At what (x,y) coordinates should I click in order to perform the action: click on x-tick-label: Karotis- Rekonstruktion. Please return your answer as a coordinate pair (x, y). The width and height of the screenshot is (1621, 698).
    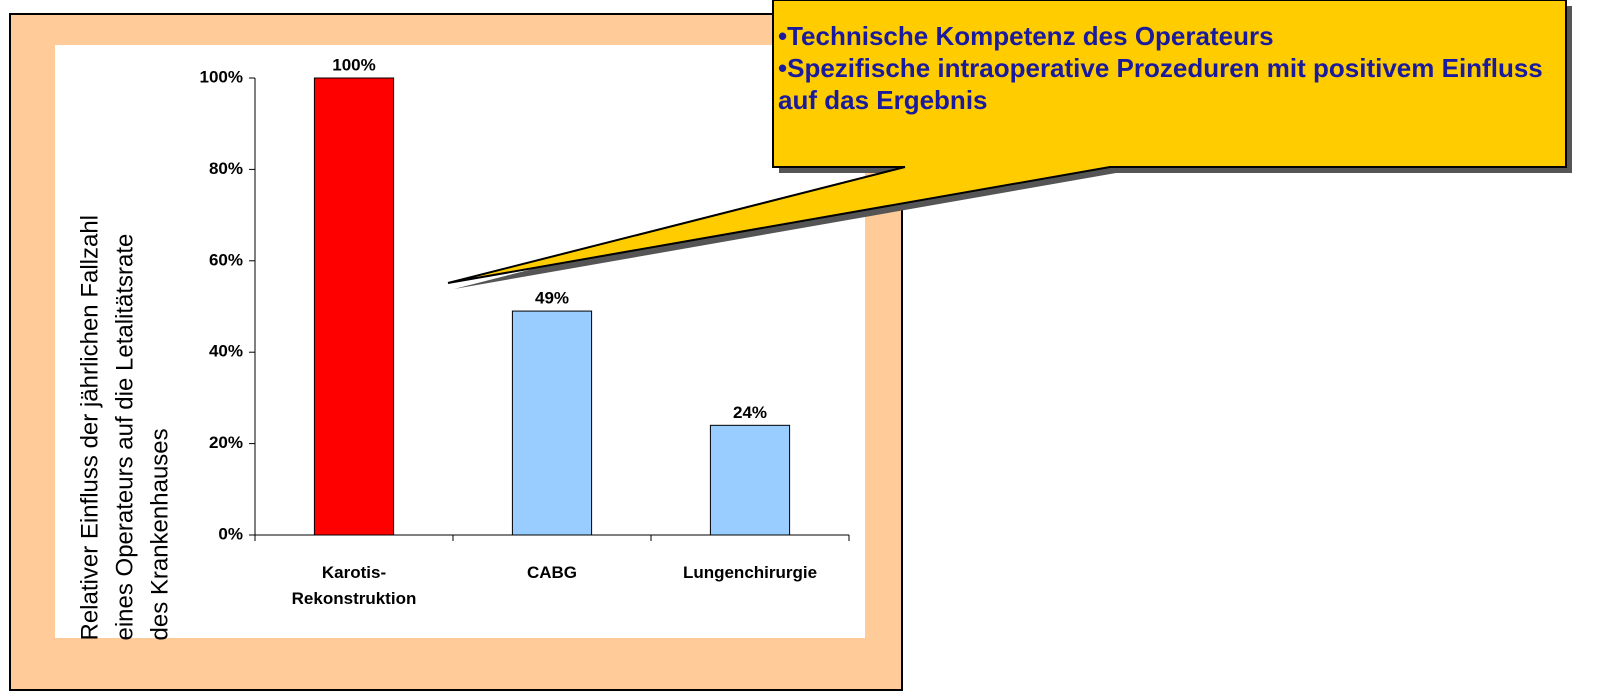
    Looking at the image, I should click on (354, 585).